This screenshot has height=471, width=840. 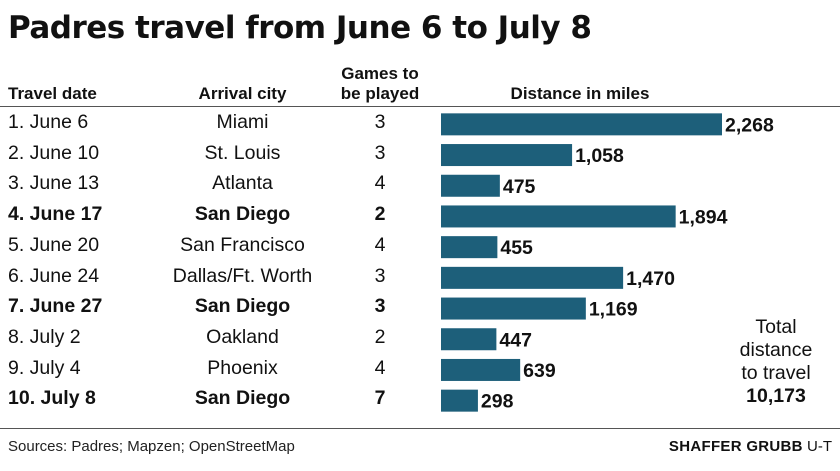 What do you see at coordinates (55, 214) in the screenshot?
I see `row-date: 4. June 17` at bounding box center [55, 214].